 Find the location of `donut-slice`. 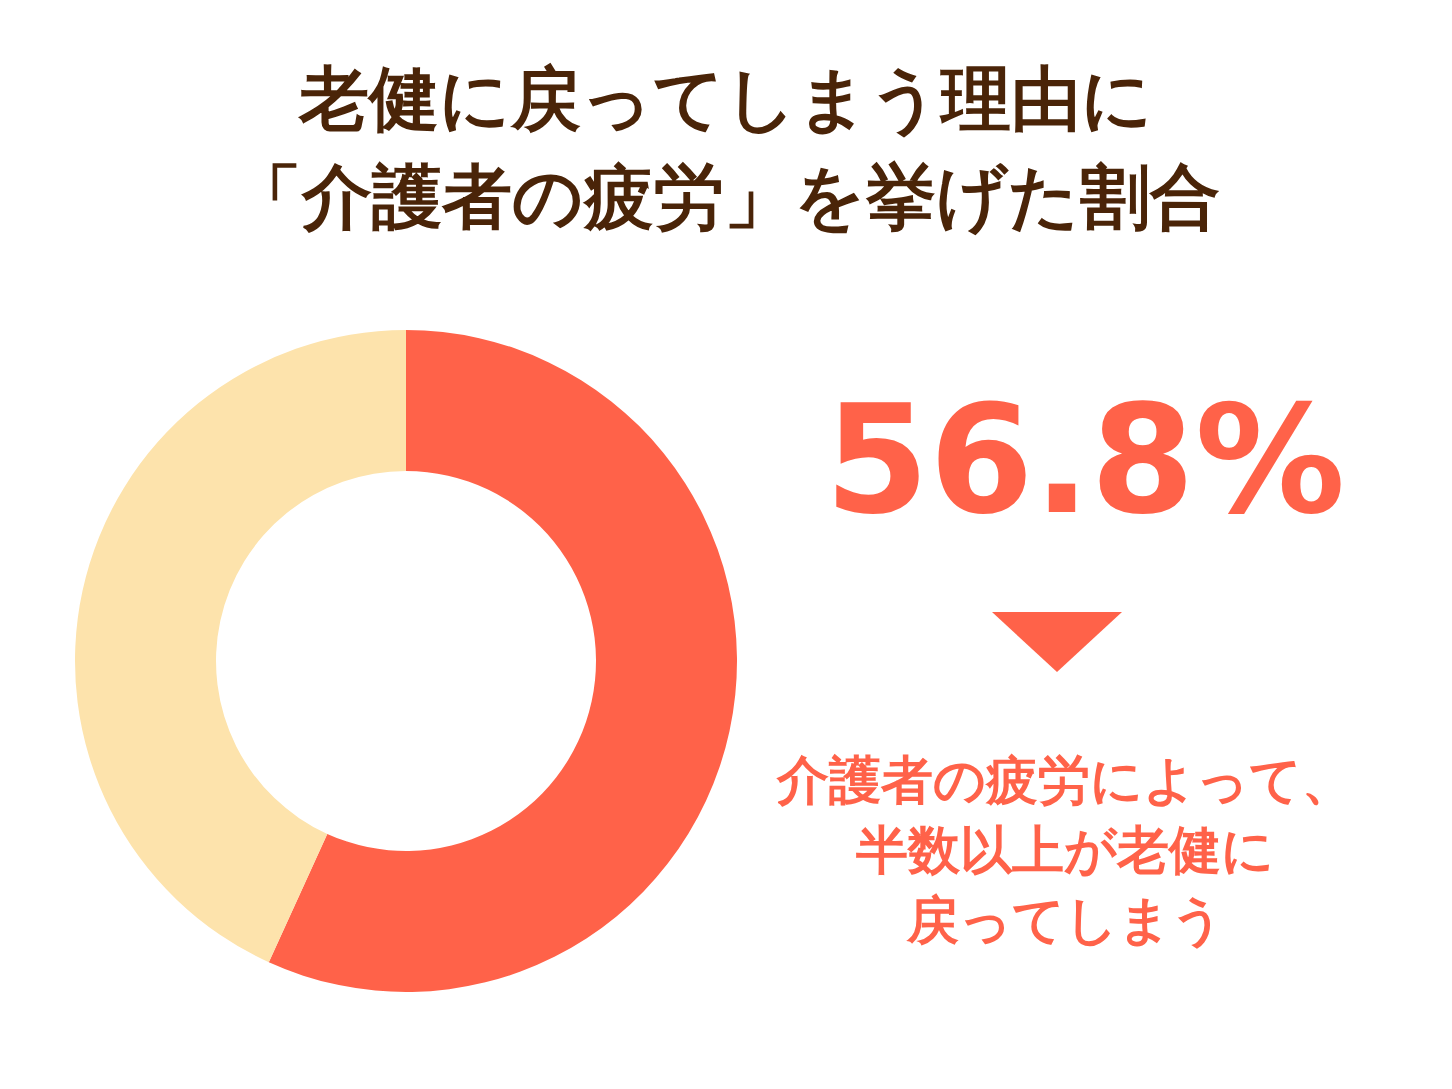

donut-slice is located at coordinates (240, 646).